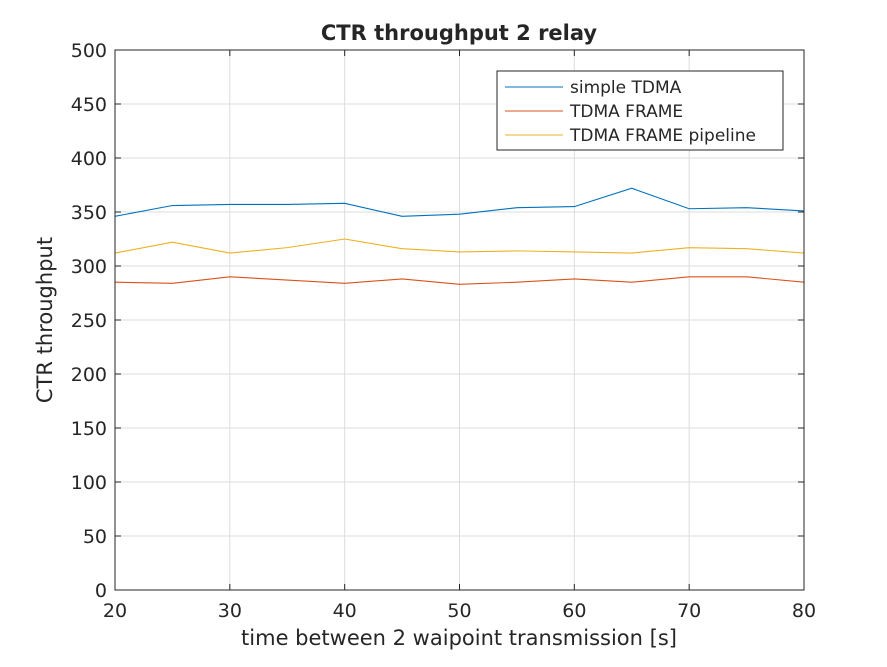  Describe the element at coordinates (89, 429) in the screenshot. I see `y-tick-label: 150` at that location.